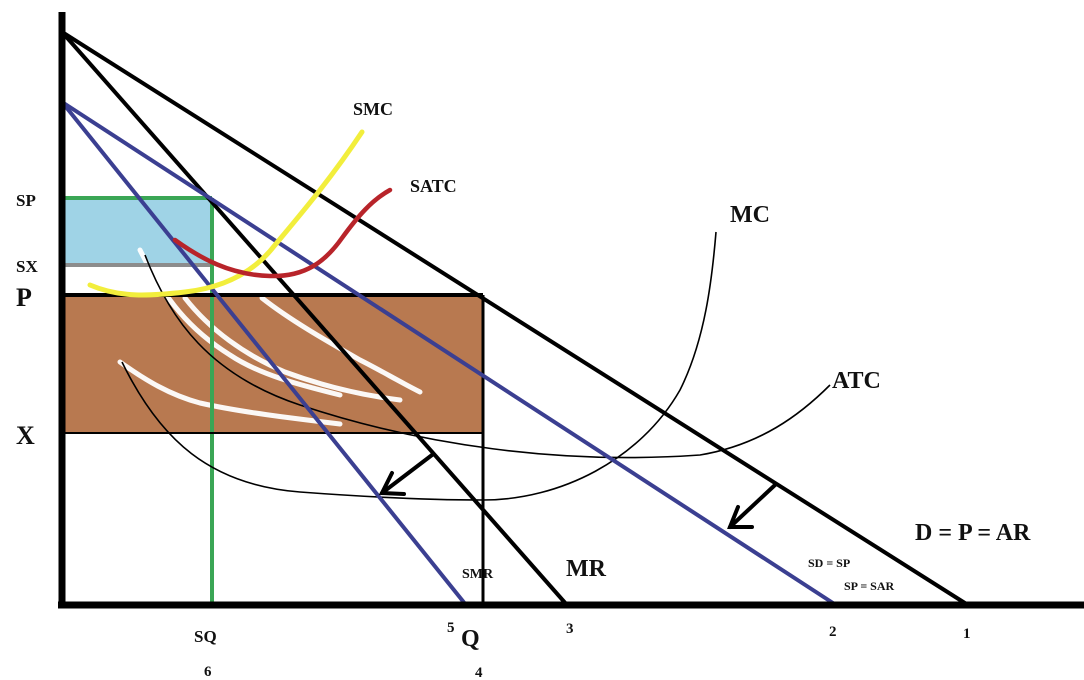  I want to click on smr-label: SMR, so click(478, 574).